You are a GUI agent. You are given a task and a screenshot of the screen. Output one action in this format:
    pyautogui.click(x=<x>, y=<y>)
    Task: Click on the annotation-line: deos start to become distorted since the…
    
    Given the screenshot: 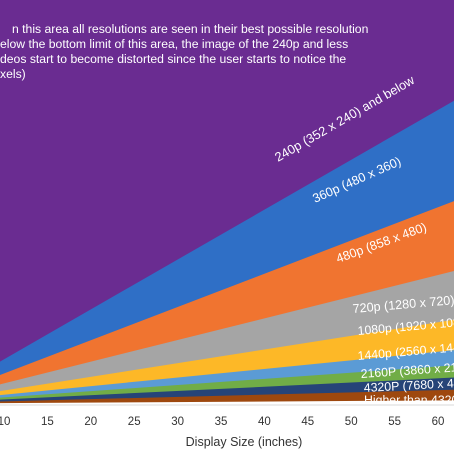 What is the action you would take?
    pyautogui.click(x=173, y=59)
    